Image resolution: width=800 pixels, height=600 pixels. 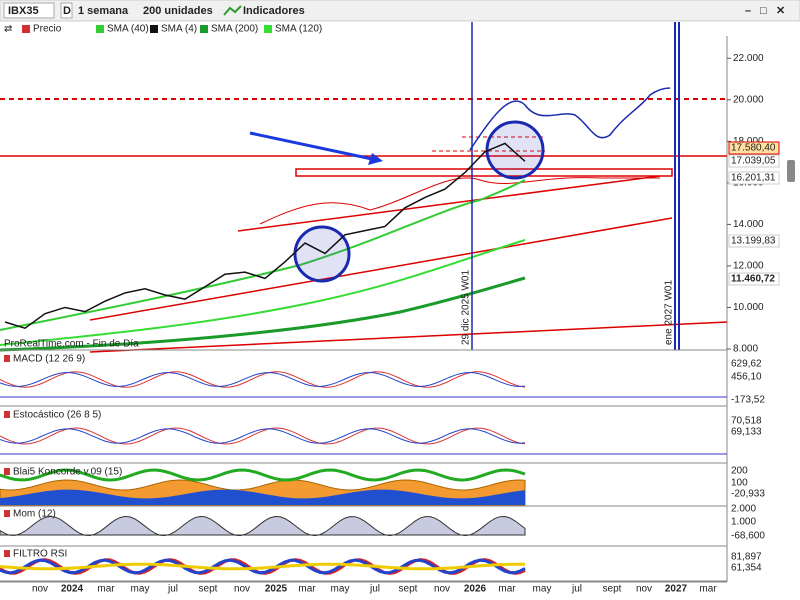 I want to click on legend-item: SMA (4), so click(x=179, y=29).